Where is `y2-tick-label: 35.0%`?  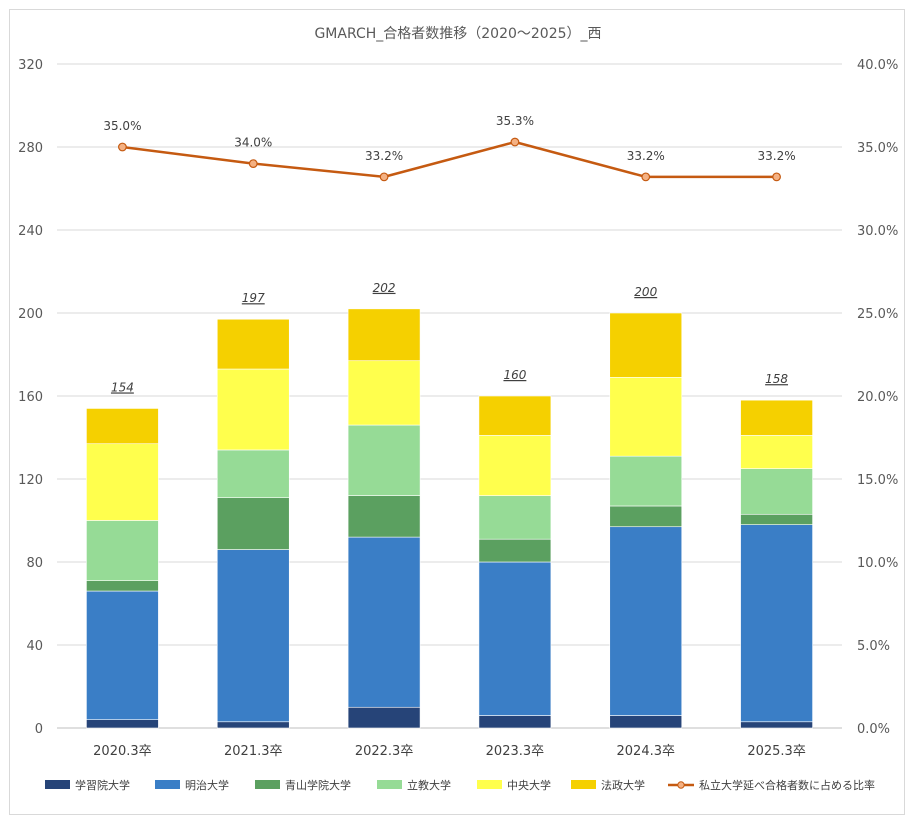
y2-tick-label: 35.0% is located at coordinates (877, 148).